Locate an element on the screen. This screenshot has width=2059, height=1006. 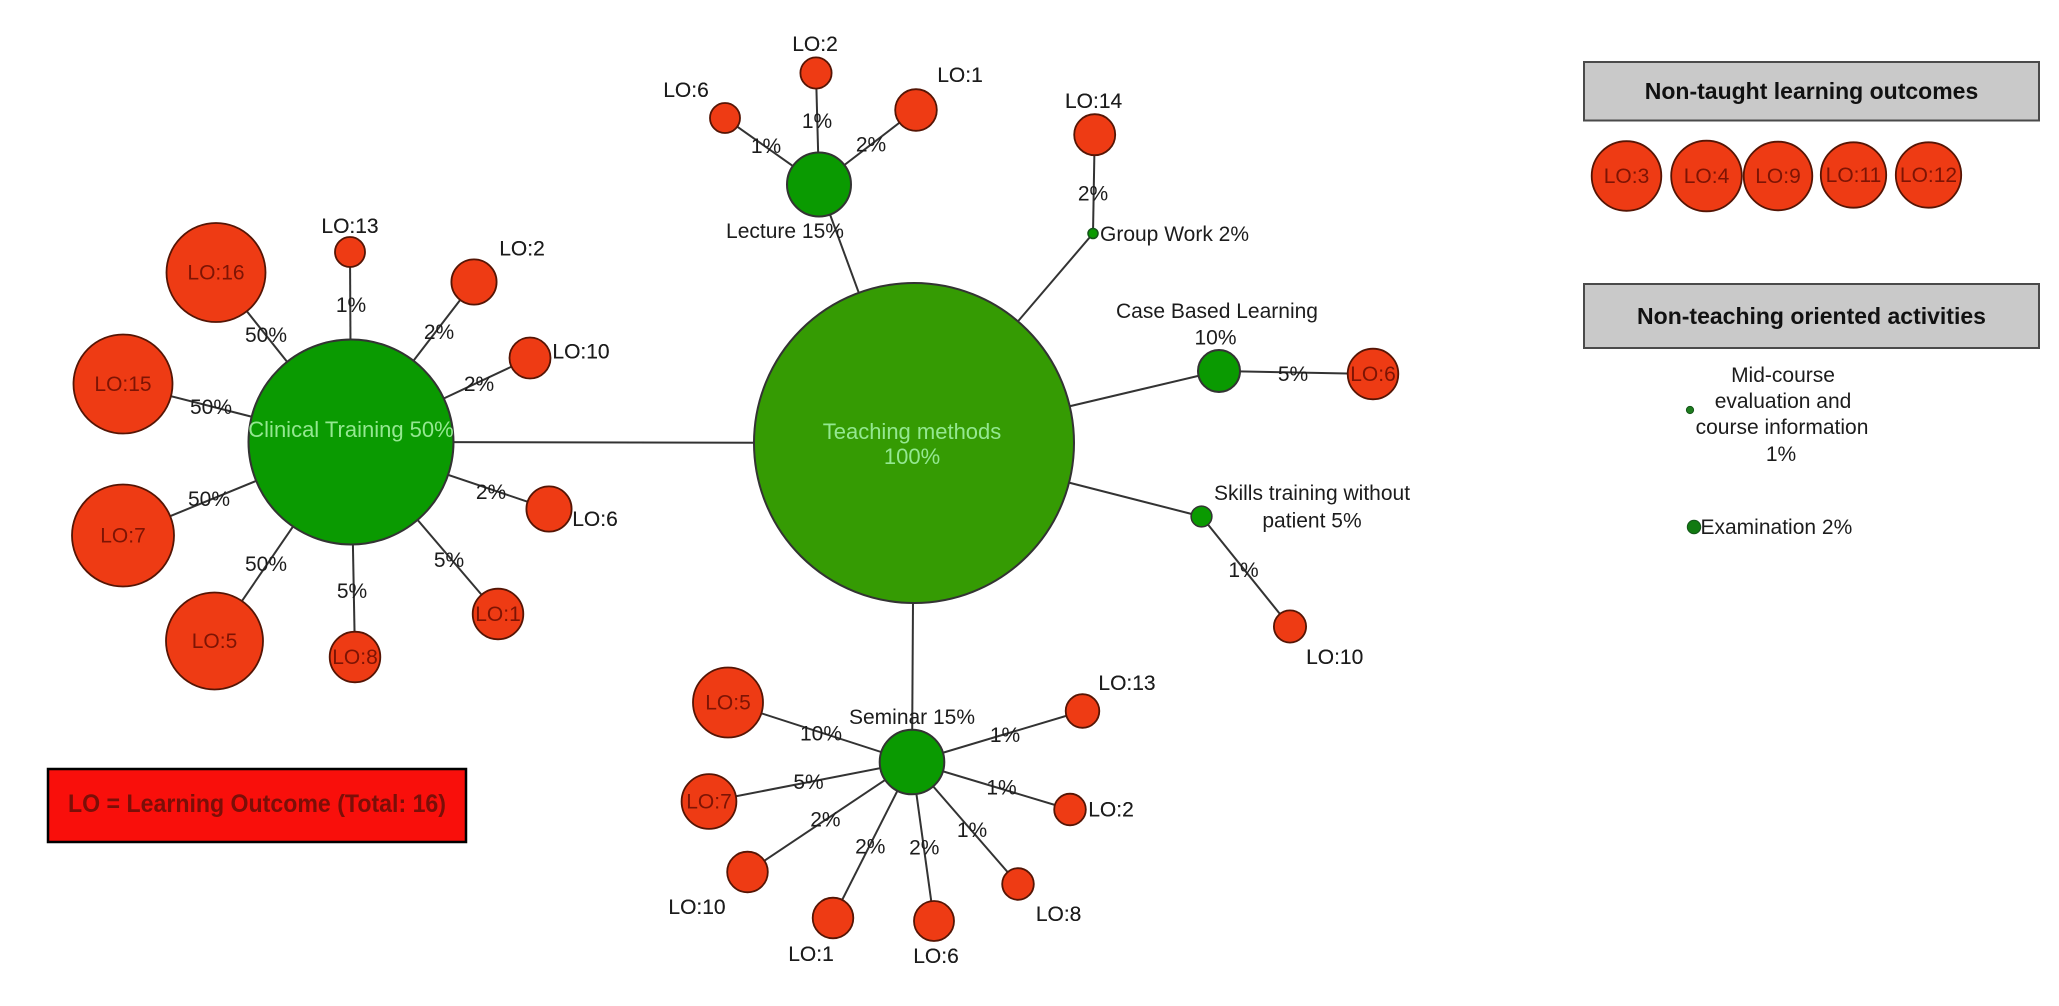
svg-text: LO:3 is located at coordinates (1627, 176).